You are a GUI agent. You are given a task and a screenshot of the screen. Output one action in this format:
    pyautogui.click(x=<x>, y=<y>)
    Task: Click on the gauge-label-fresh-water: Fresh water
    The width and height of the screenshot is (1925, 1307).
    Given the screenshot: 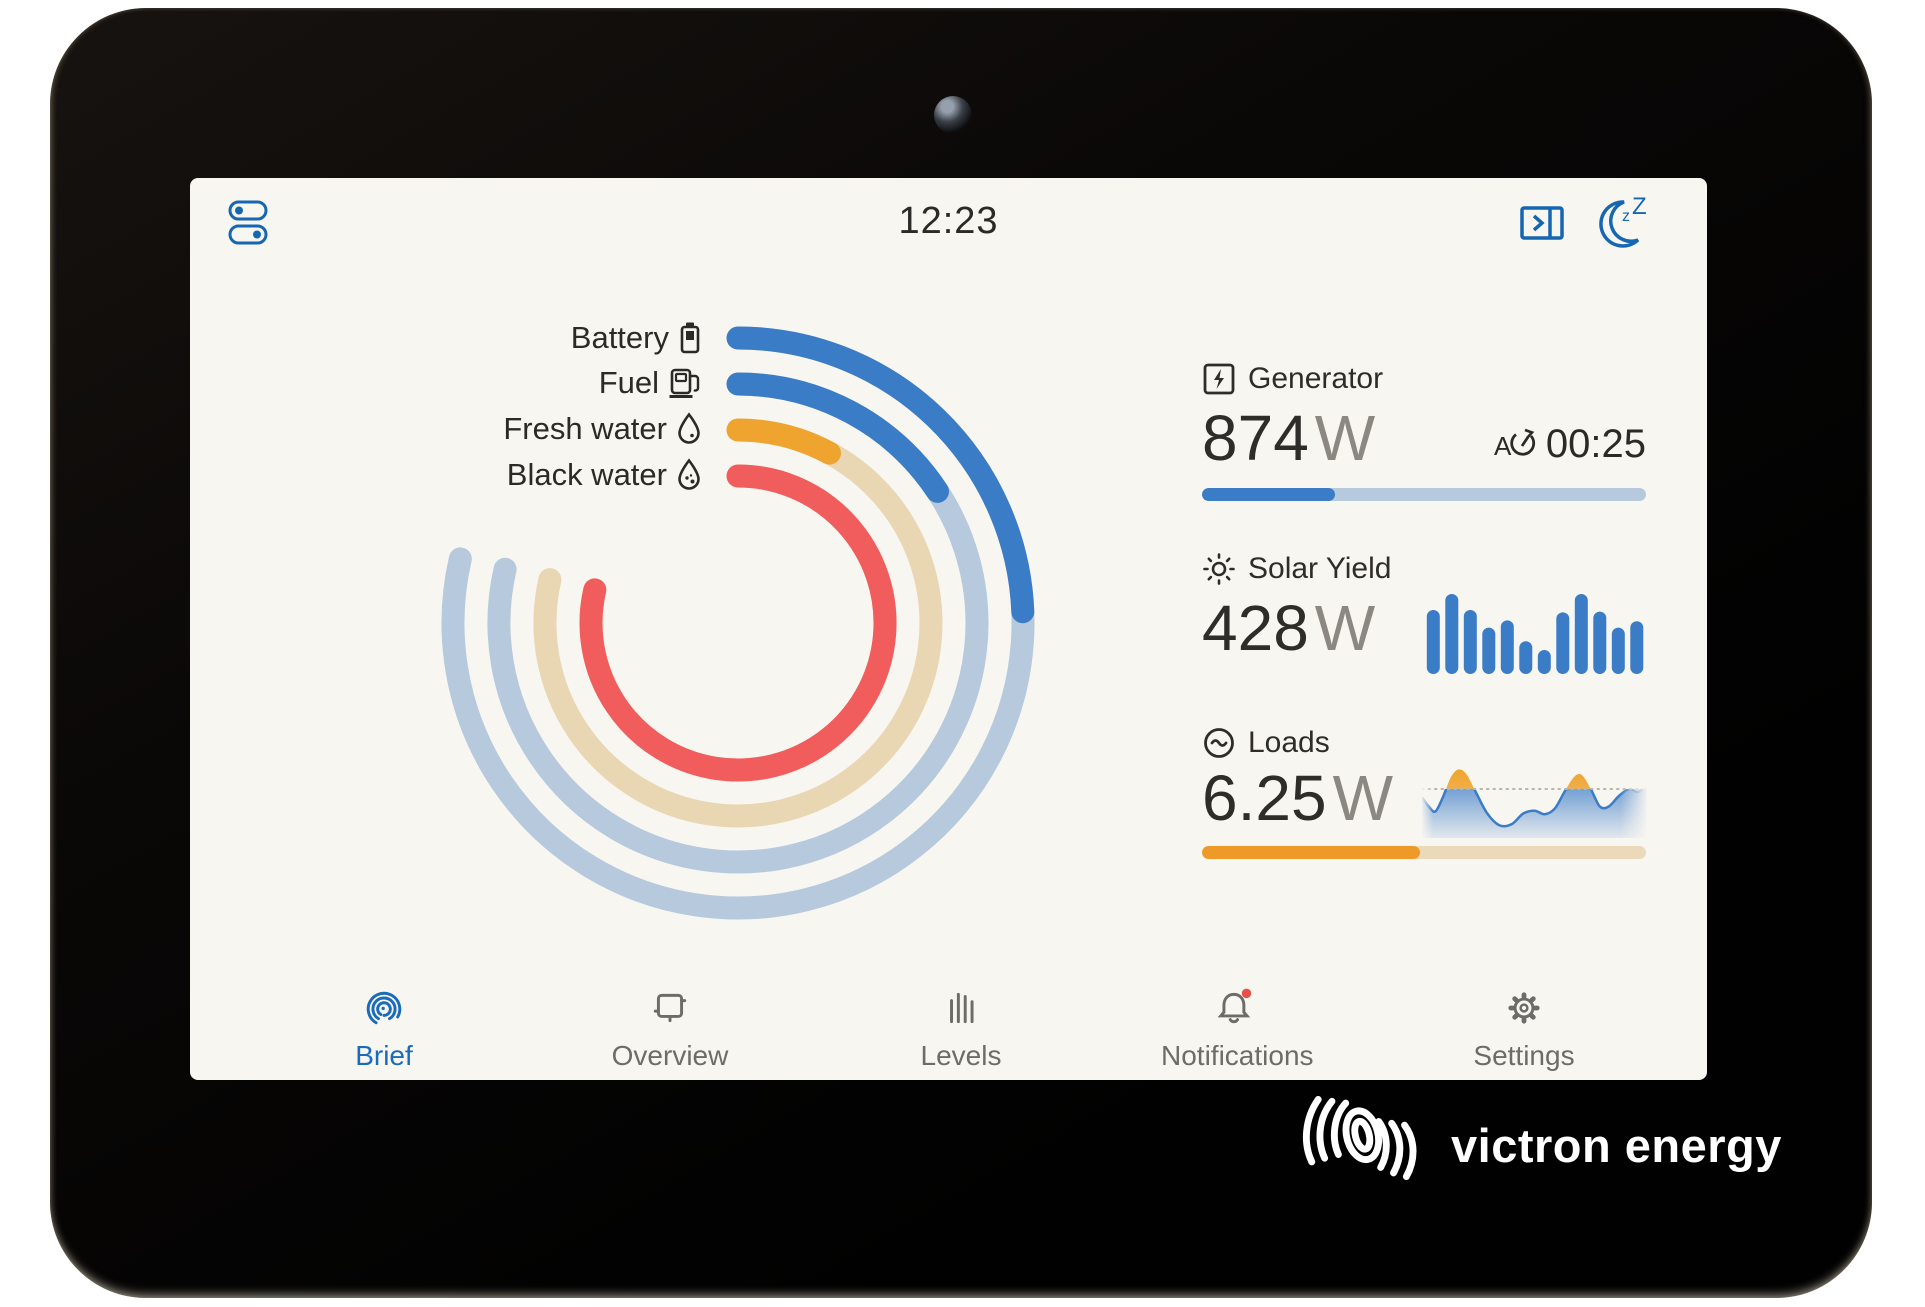 What is the action you would take?
    pyautogui.click(x=602, y=429)
    